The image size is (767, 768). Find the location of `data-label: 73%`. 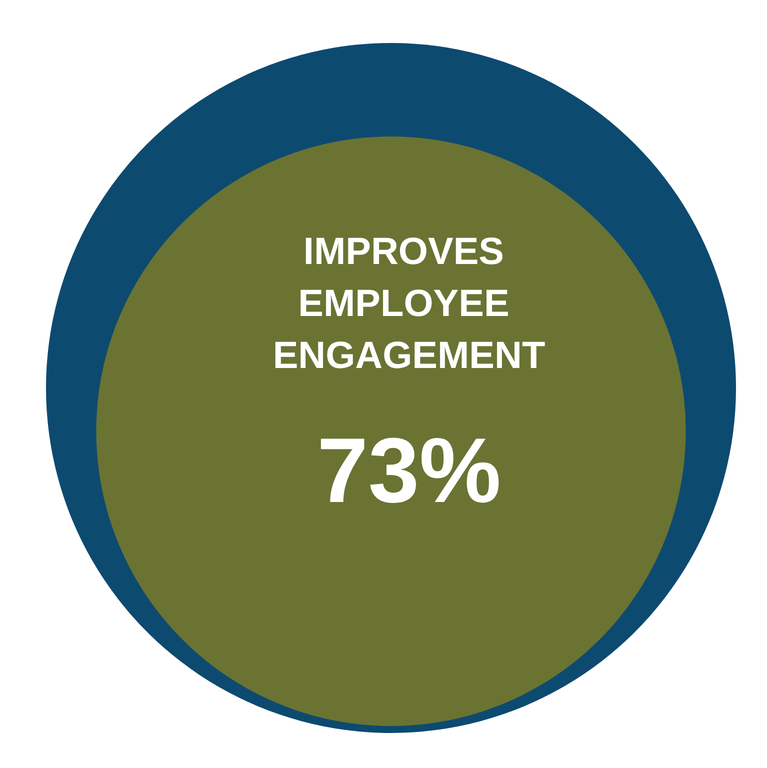

data-label: 73% is located at coordinates (409, 471).